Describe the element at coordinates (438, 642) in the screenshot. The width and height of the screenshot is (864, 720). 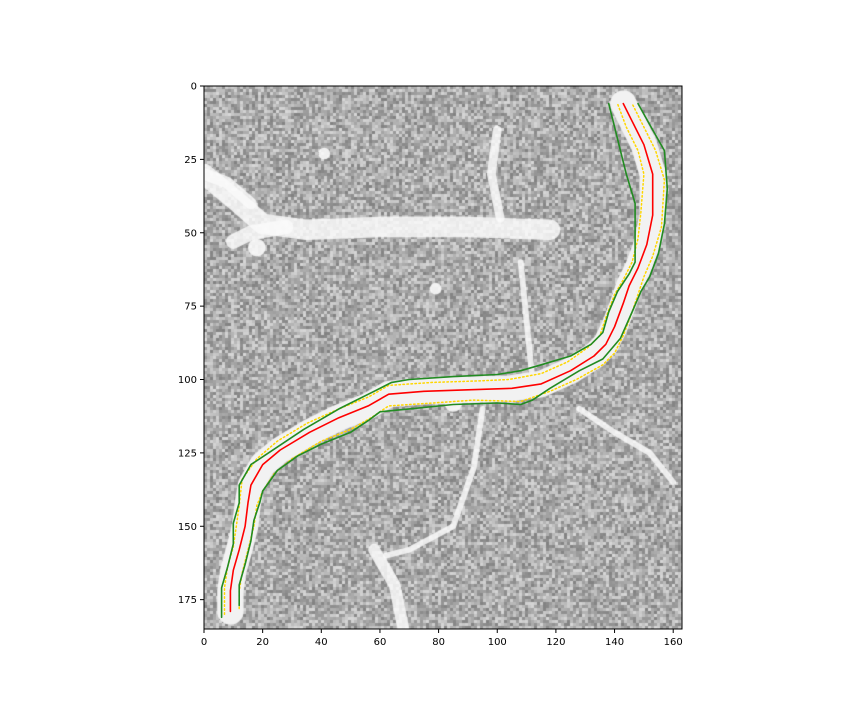
I see `x-tick-label: 80` at that location.